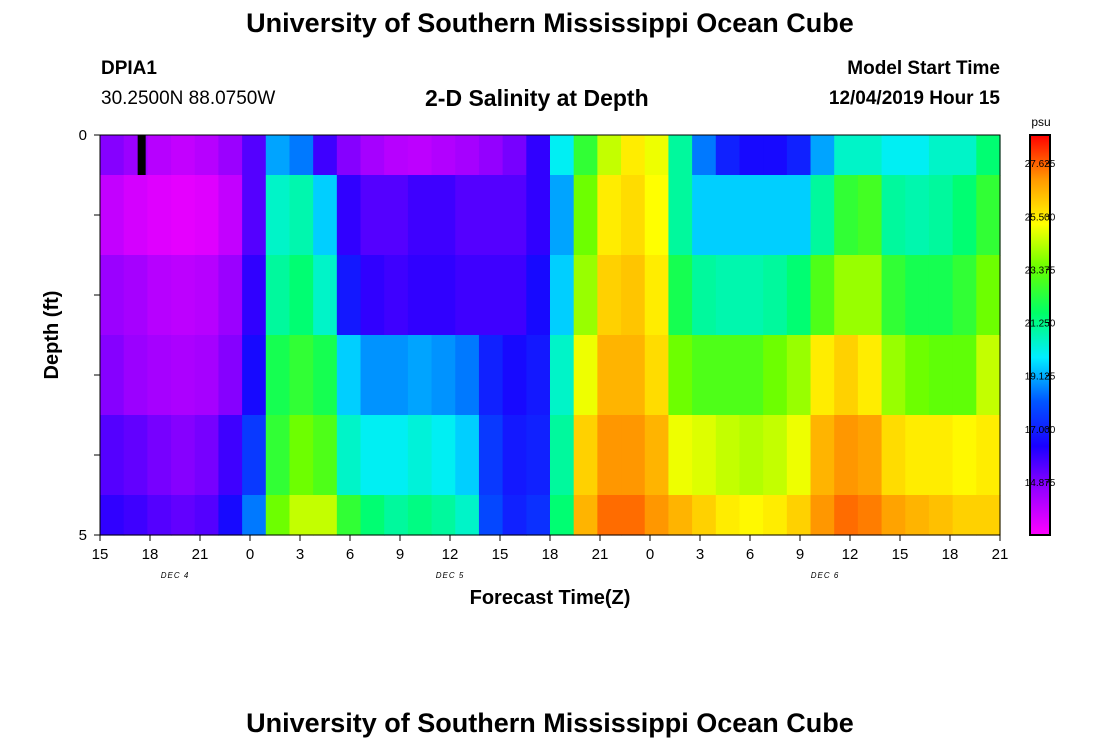 This screenshot has height=750, width=1100. Describe the element at coordinates (175, 575) in the screenshot. I see `day-label: DEC 4` at that location.